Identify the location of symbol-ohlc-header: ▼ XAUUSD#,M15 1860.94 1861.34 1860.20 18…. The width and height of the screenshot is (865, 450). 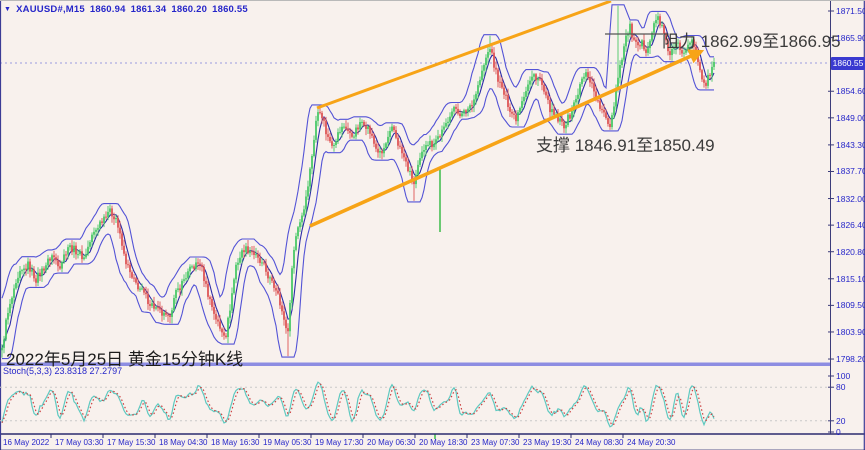
(126, 9).